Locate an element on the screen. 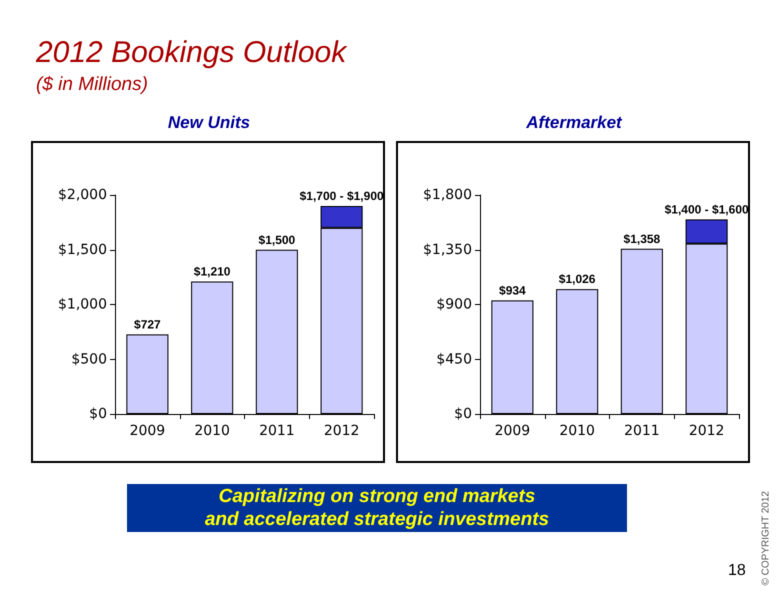 The image size is (776, 600). data-label: $1,358 is located at coordinates (642, 239).